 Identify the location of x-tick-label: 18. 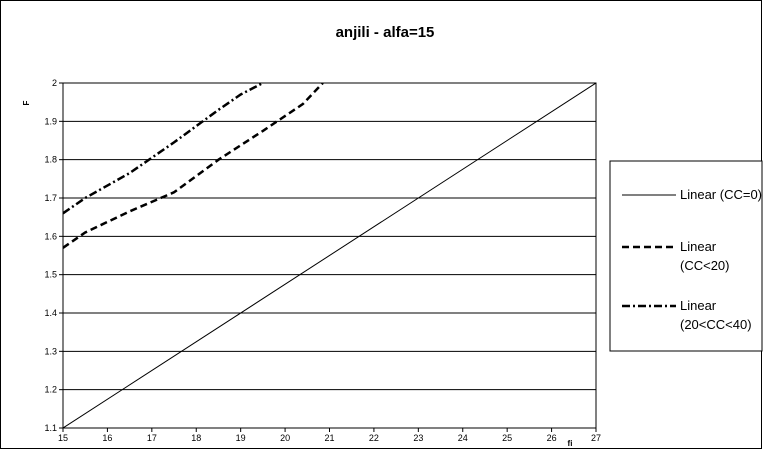
(196, 438).